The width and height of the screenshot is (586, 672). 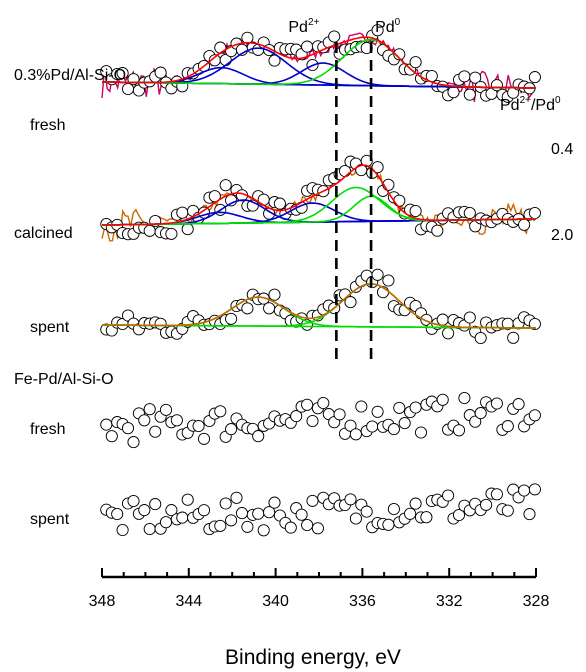 What do you see at coordinates (530, 104) in the screenshot?
I see `ratio-header: Pd2+/Pd0` at bounding box center [530, 104].